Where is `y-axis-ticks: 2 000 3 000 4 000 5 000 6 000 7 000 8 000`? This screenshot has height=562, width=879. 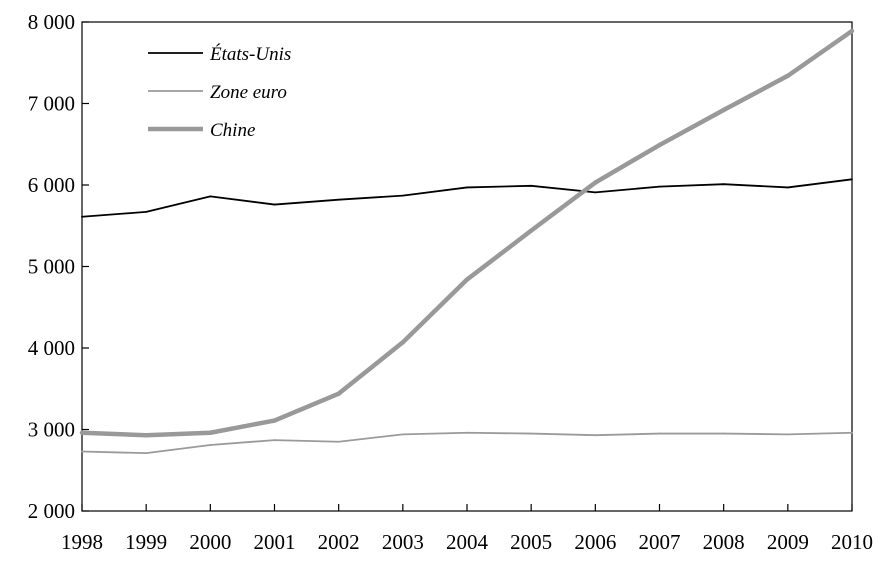 y-axis-ticks: 2 000 3 000 4 000 5 000 6 000 7 000 8 000 is located at coordinates (58, 266).